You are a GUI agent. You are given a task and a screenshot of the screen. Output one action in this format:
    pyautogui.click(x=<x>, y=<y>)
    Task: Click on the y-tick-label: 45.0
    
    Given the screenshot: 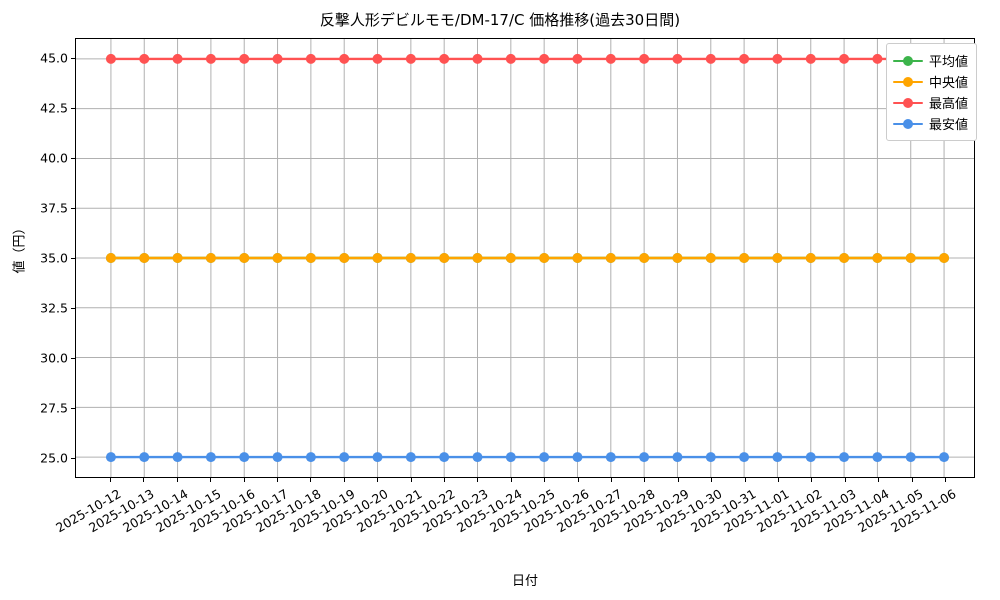 What is the action you would take?
    pyautogui.click(x=54, y=58)
    